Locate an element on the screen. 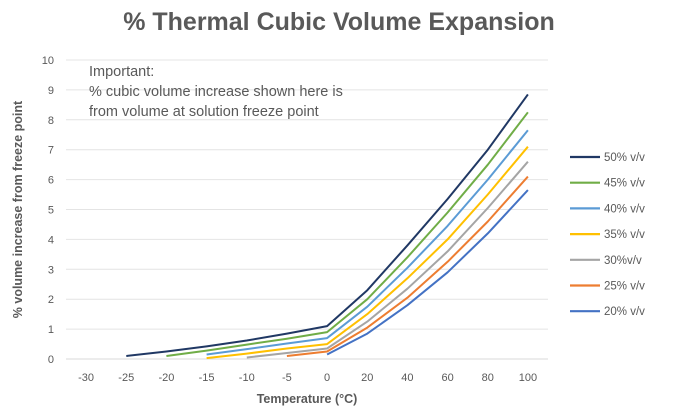 Image resolution: width=678 pixels, height=410 pixels. x-axis-title: Temperature (°C) is located at coordinates (307, 399).